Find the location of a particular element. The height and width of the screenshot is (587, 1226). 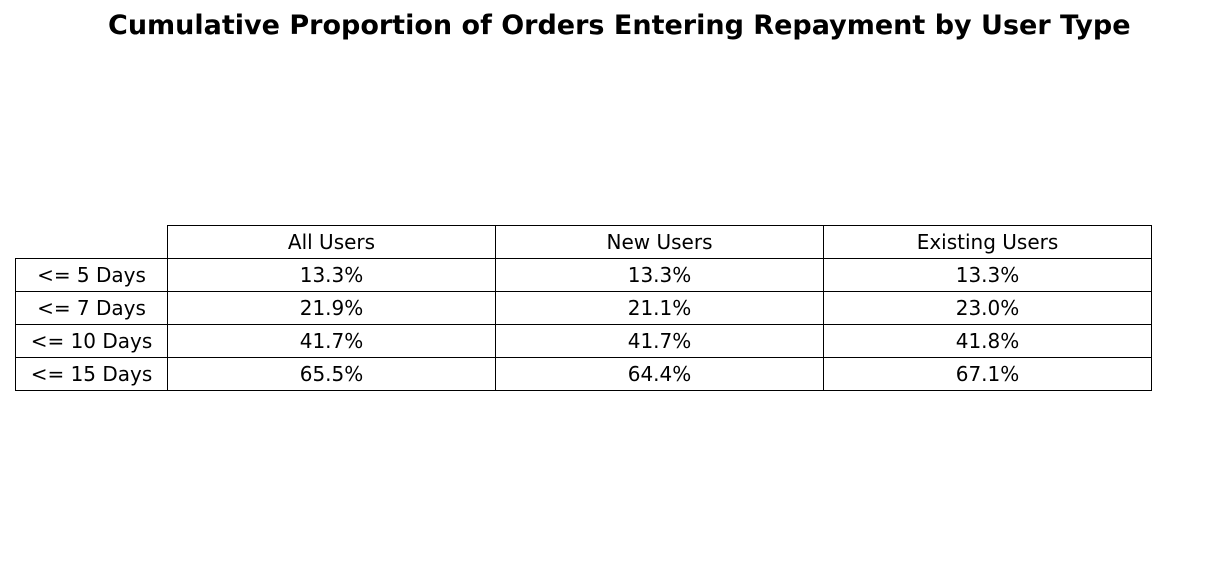

column-header-existing-users: Existing Users is located at coordinates (987, 242).